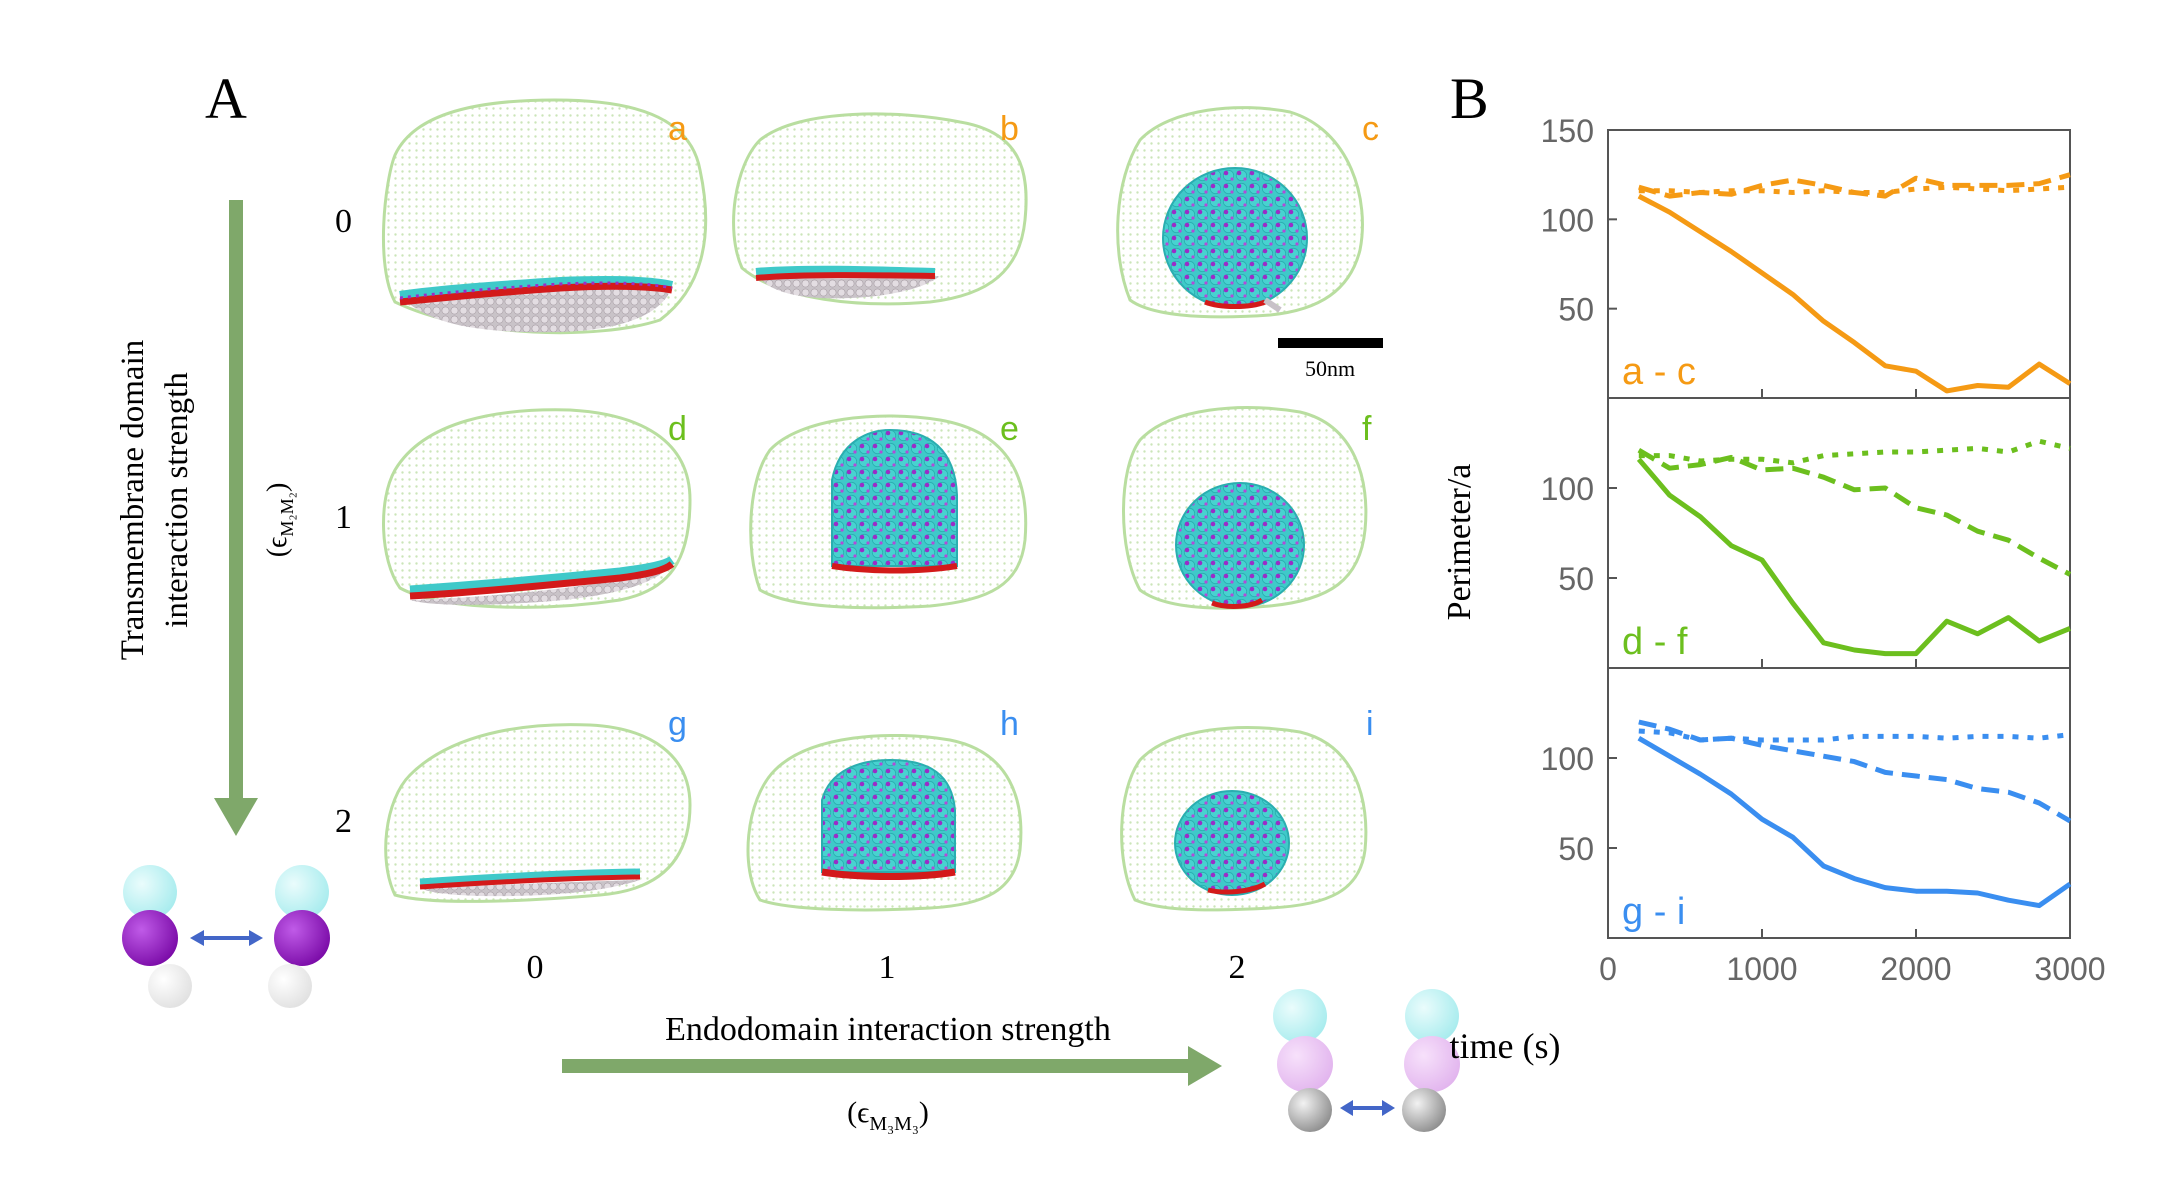 This screenshot has height=1192, width=2164. What do you see at coordinates (880, 209) in the screenshot?
I see `snapshot-b` at bounding box center [880, 209].